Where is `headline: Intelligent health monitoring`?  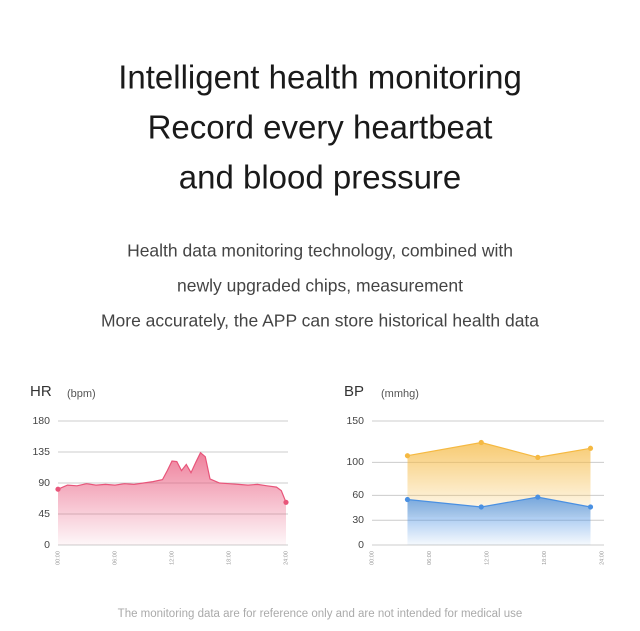
headline: Intelligent health monitoring is located at coordinates (320, 77).